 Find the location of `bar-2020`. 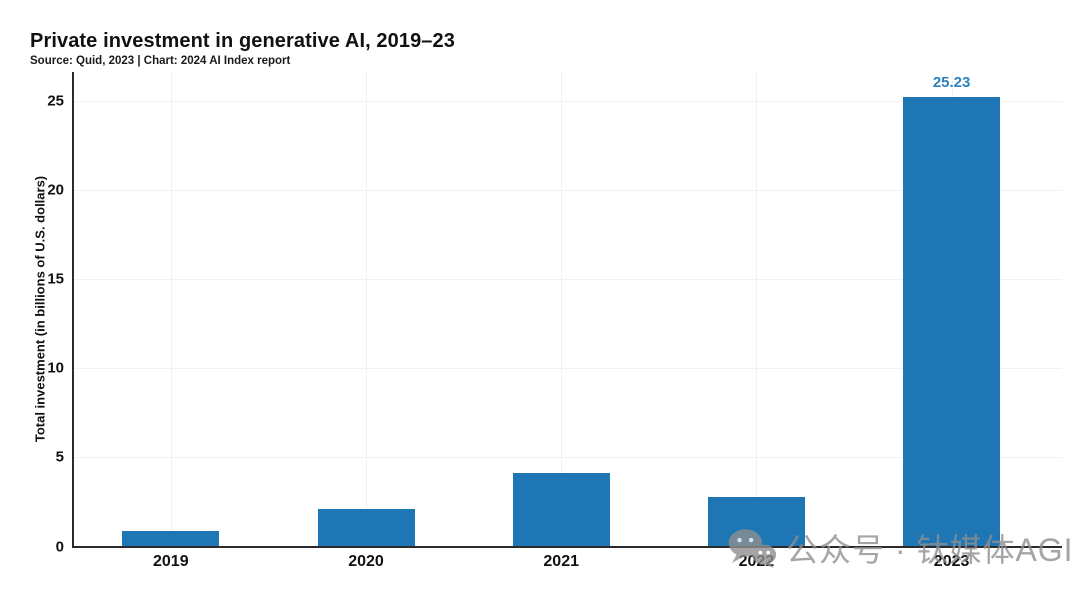

bar-2020 is located at coordinates (366, 528).